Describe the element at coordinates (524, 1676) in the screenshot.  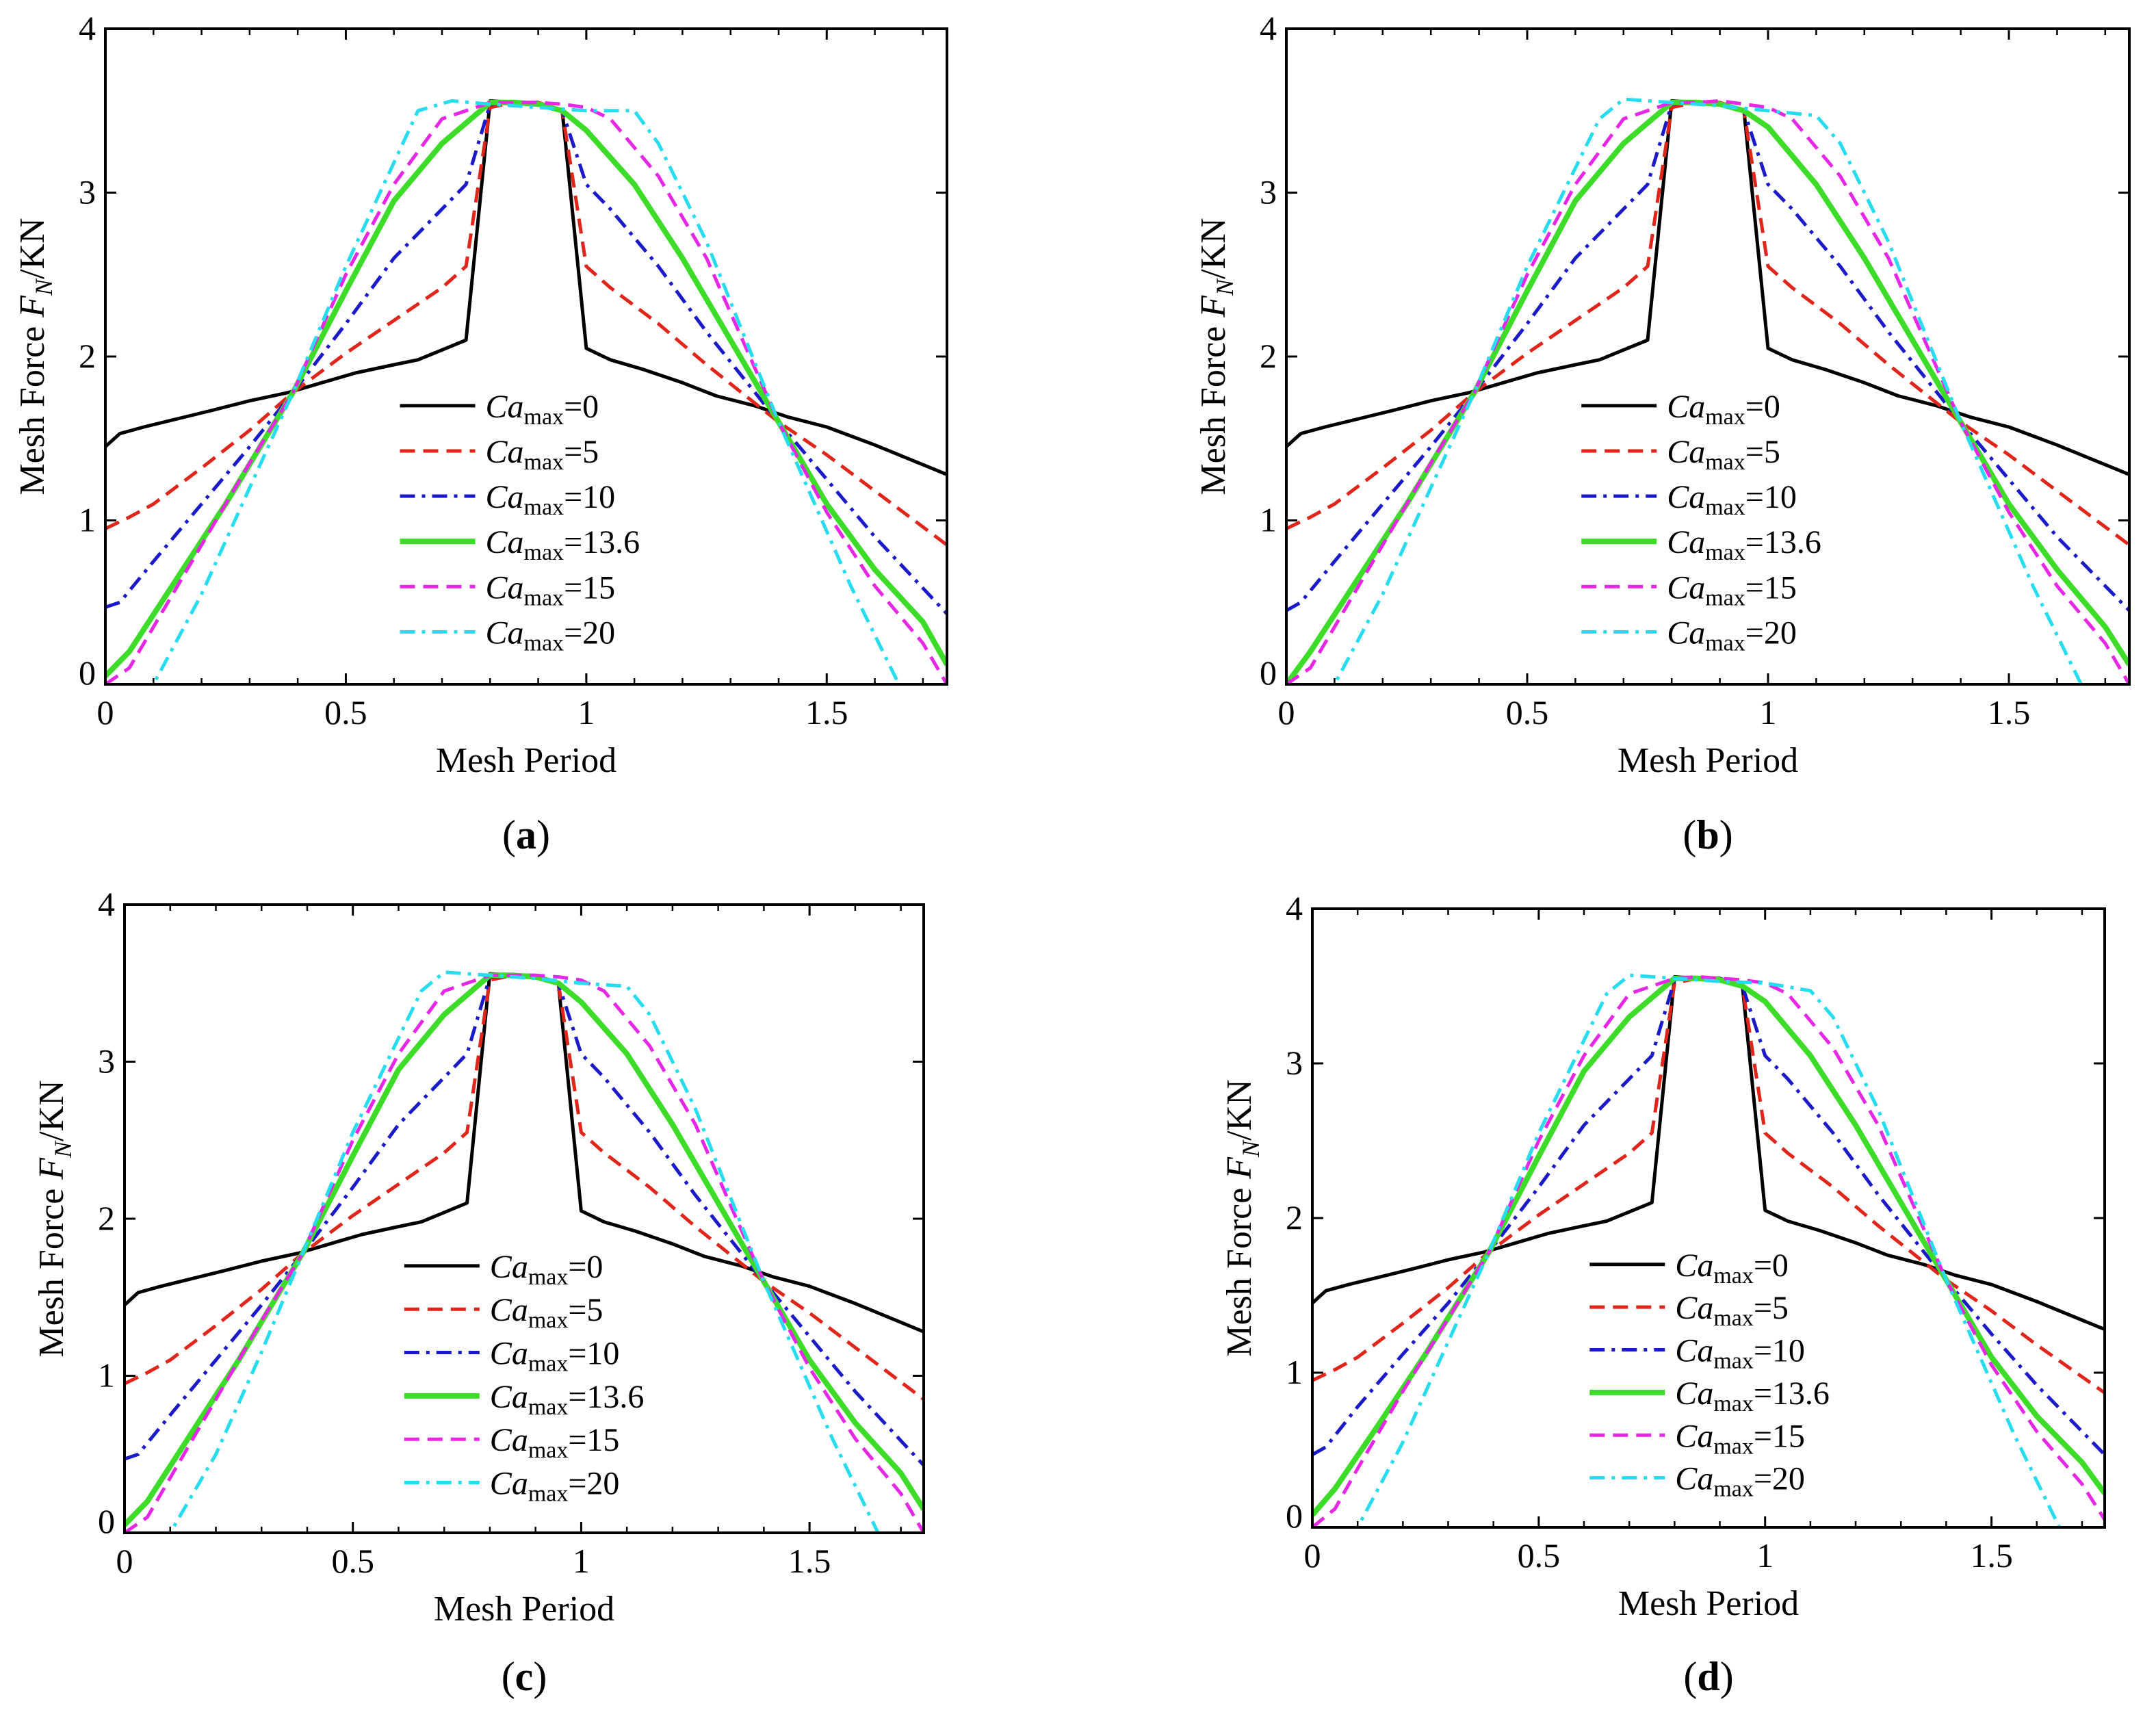
I see `panel-label: (c)` at that location.